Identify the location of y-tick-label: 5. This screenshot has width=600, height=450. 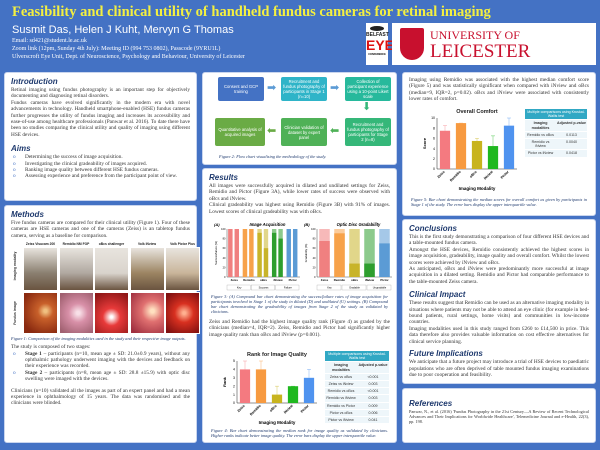
(234, 361).